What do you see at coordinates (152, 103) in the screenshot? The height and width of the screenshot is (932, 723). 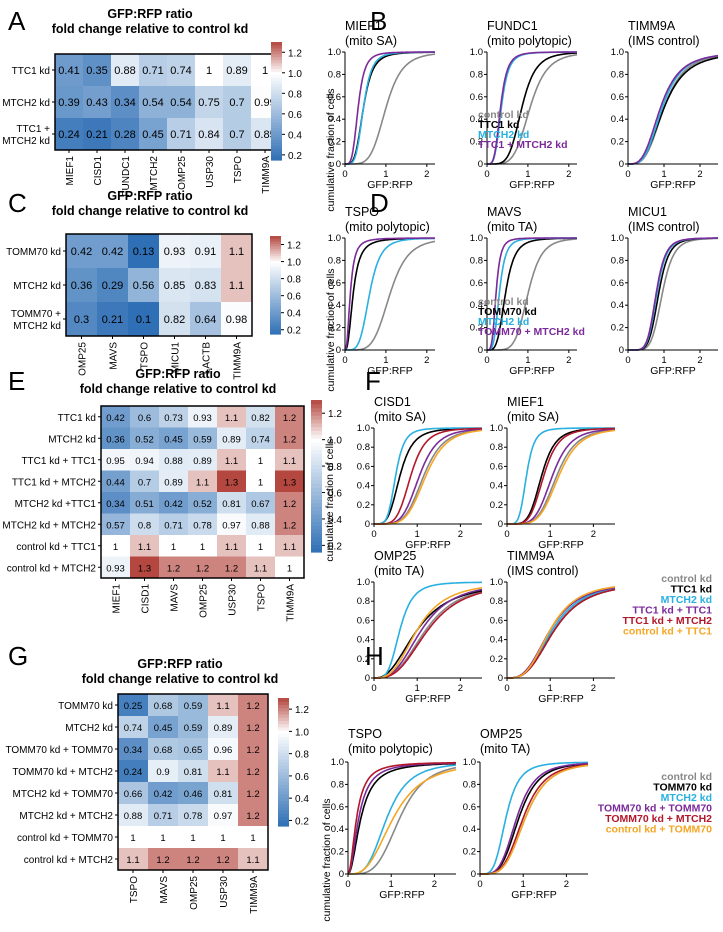 I see `heatmap-value: 0.54` at bounding box center [152, 103].